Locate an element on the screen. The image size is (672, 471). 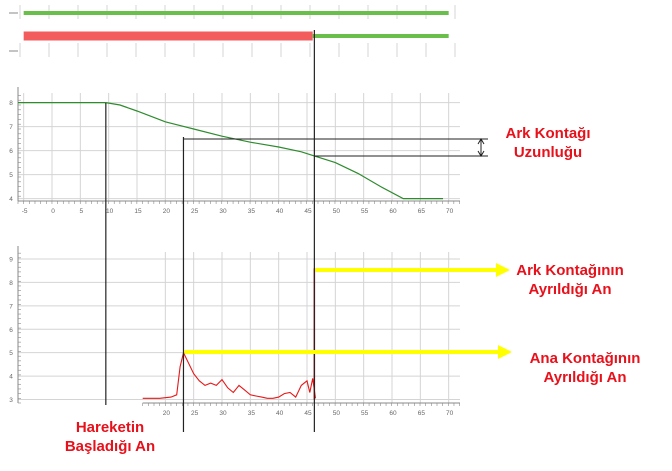
travel-x-tick-label: 50 is located at coordinates (337, 211).